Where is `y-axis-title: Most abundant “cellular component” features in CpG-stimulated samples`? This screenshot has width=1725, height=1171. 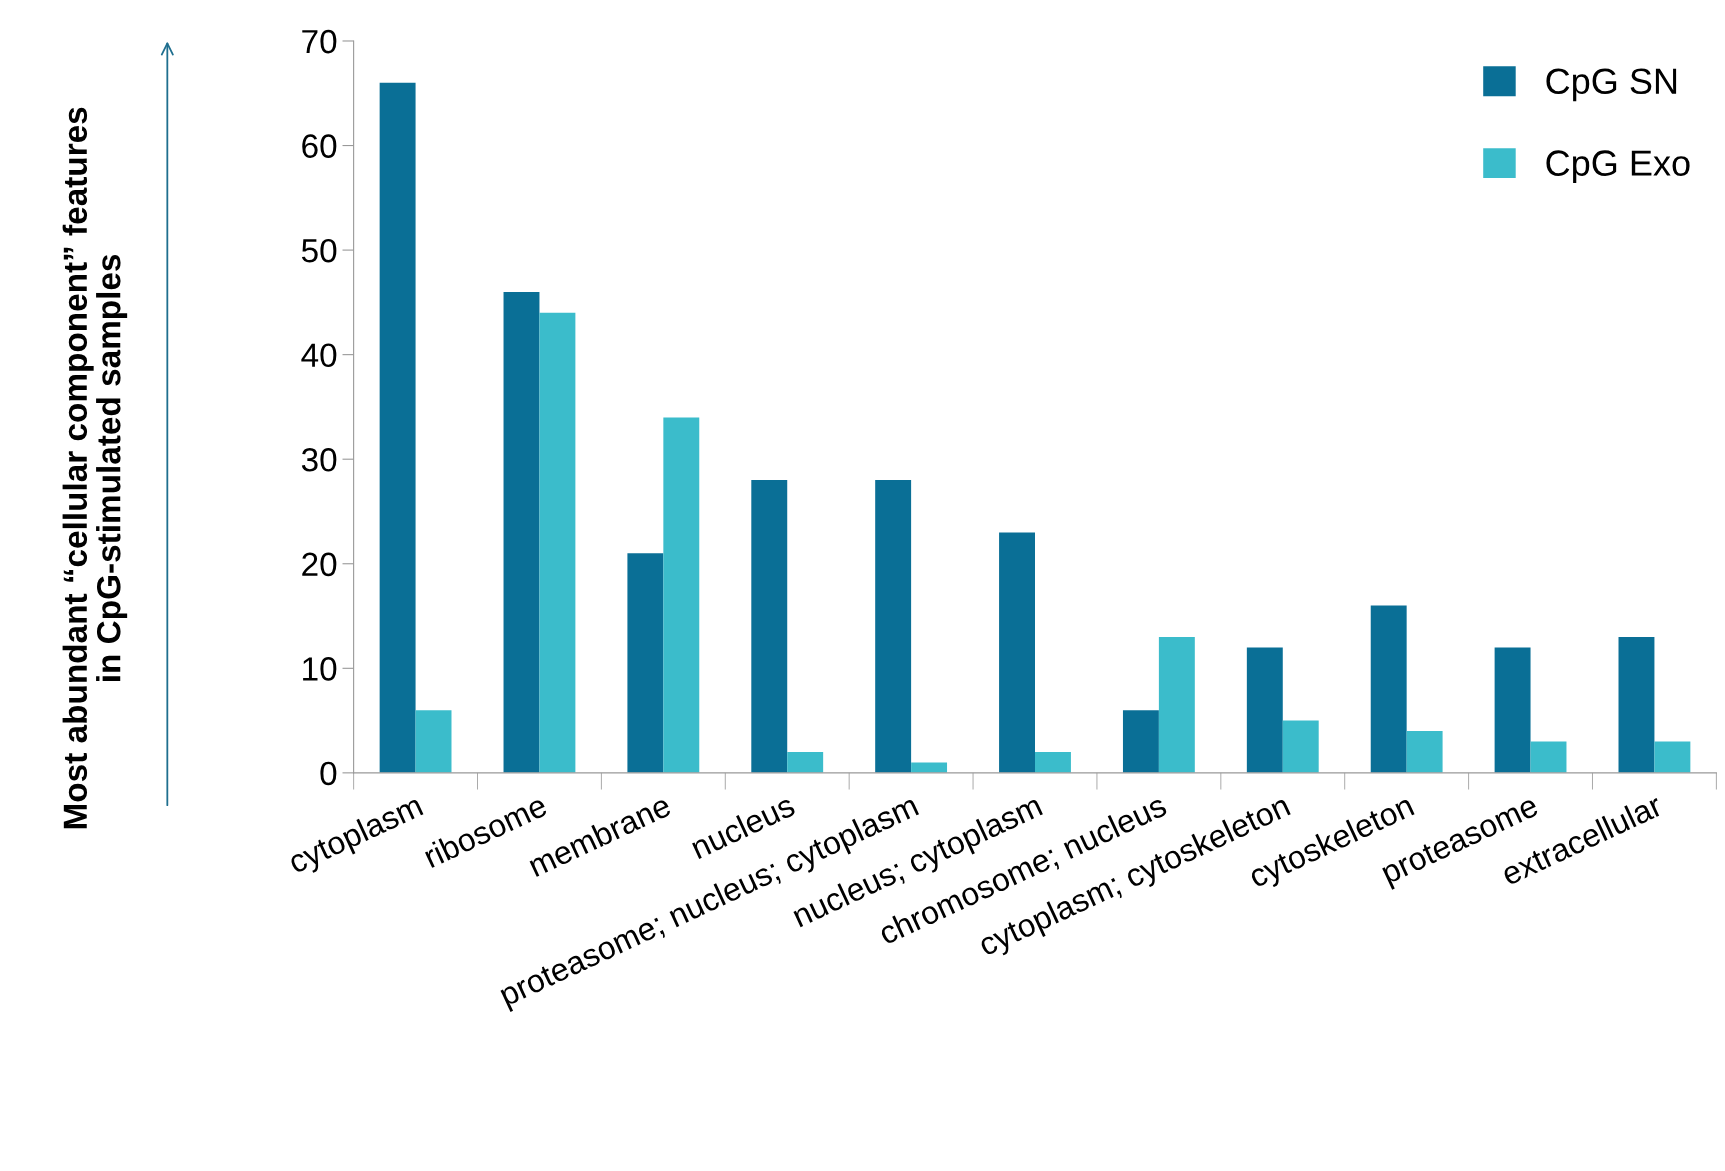
y-axis-title: Most abundant “cellular component” features in CpG-stimulated samples is located at coordinates (95, 468).